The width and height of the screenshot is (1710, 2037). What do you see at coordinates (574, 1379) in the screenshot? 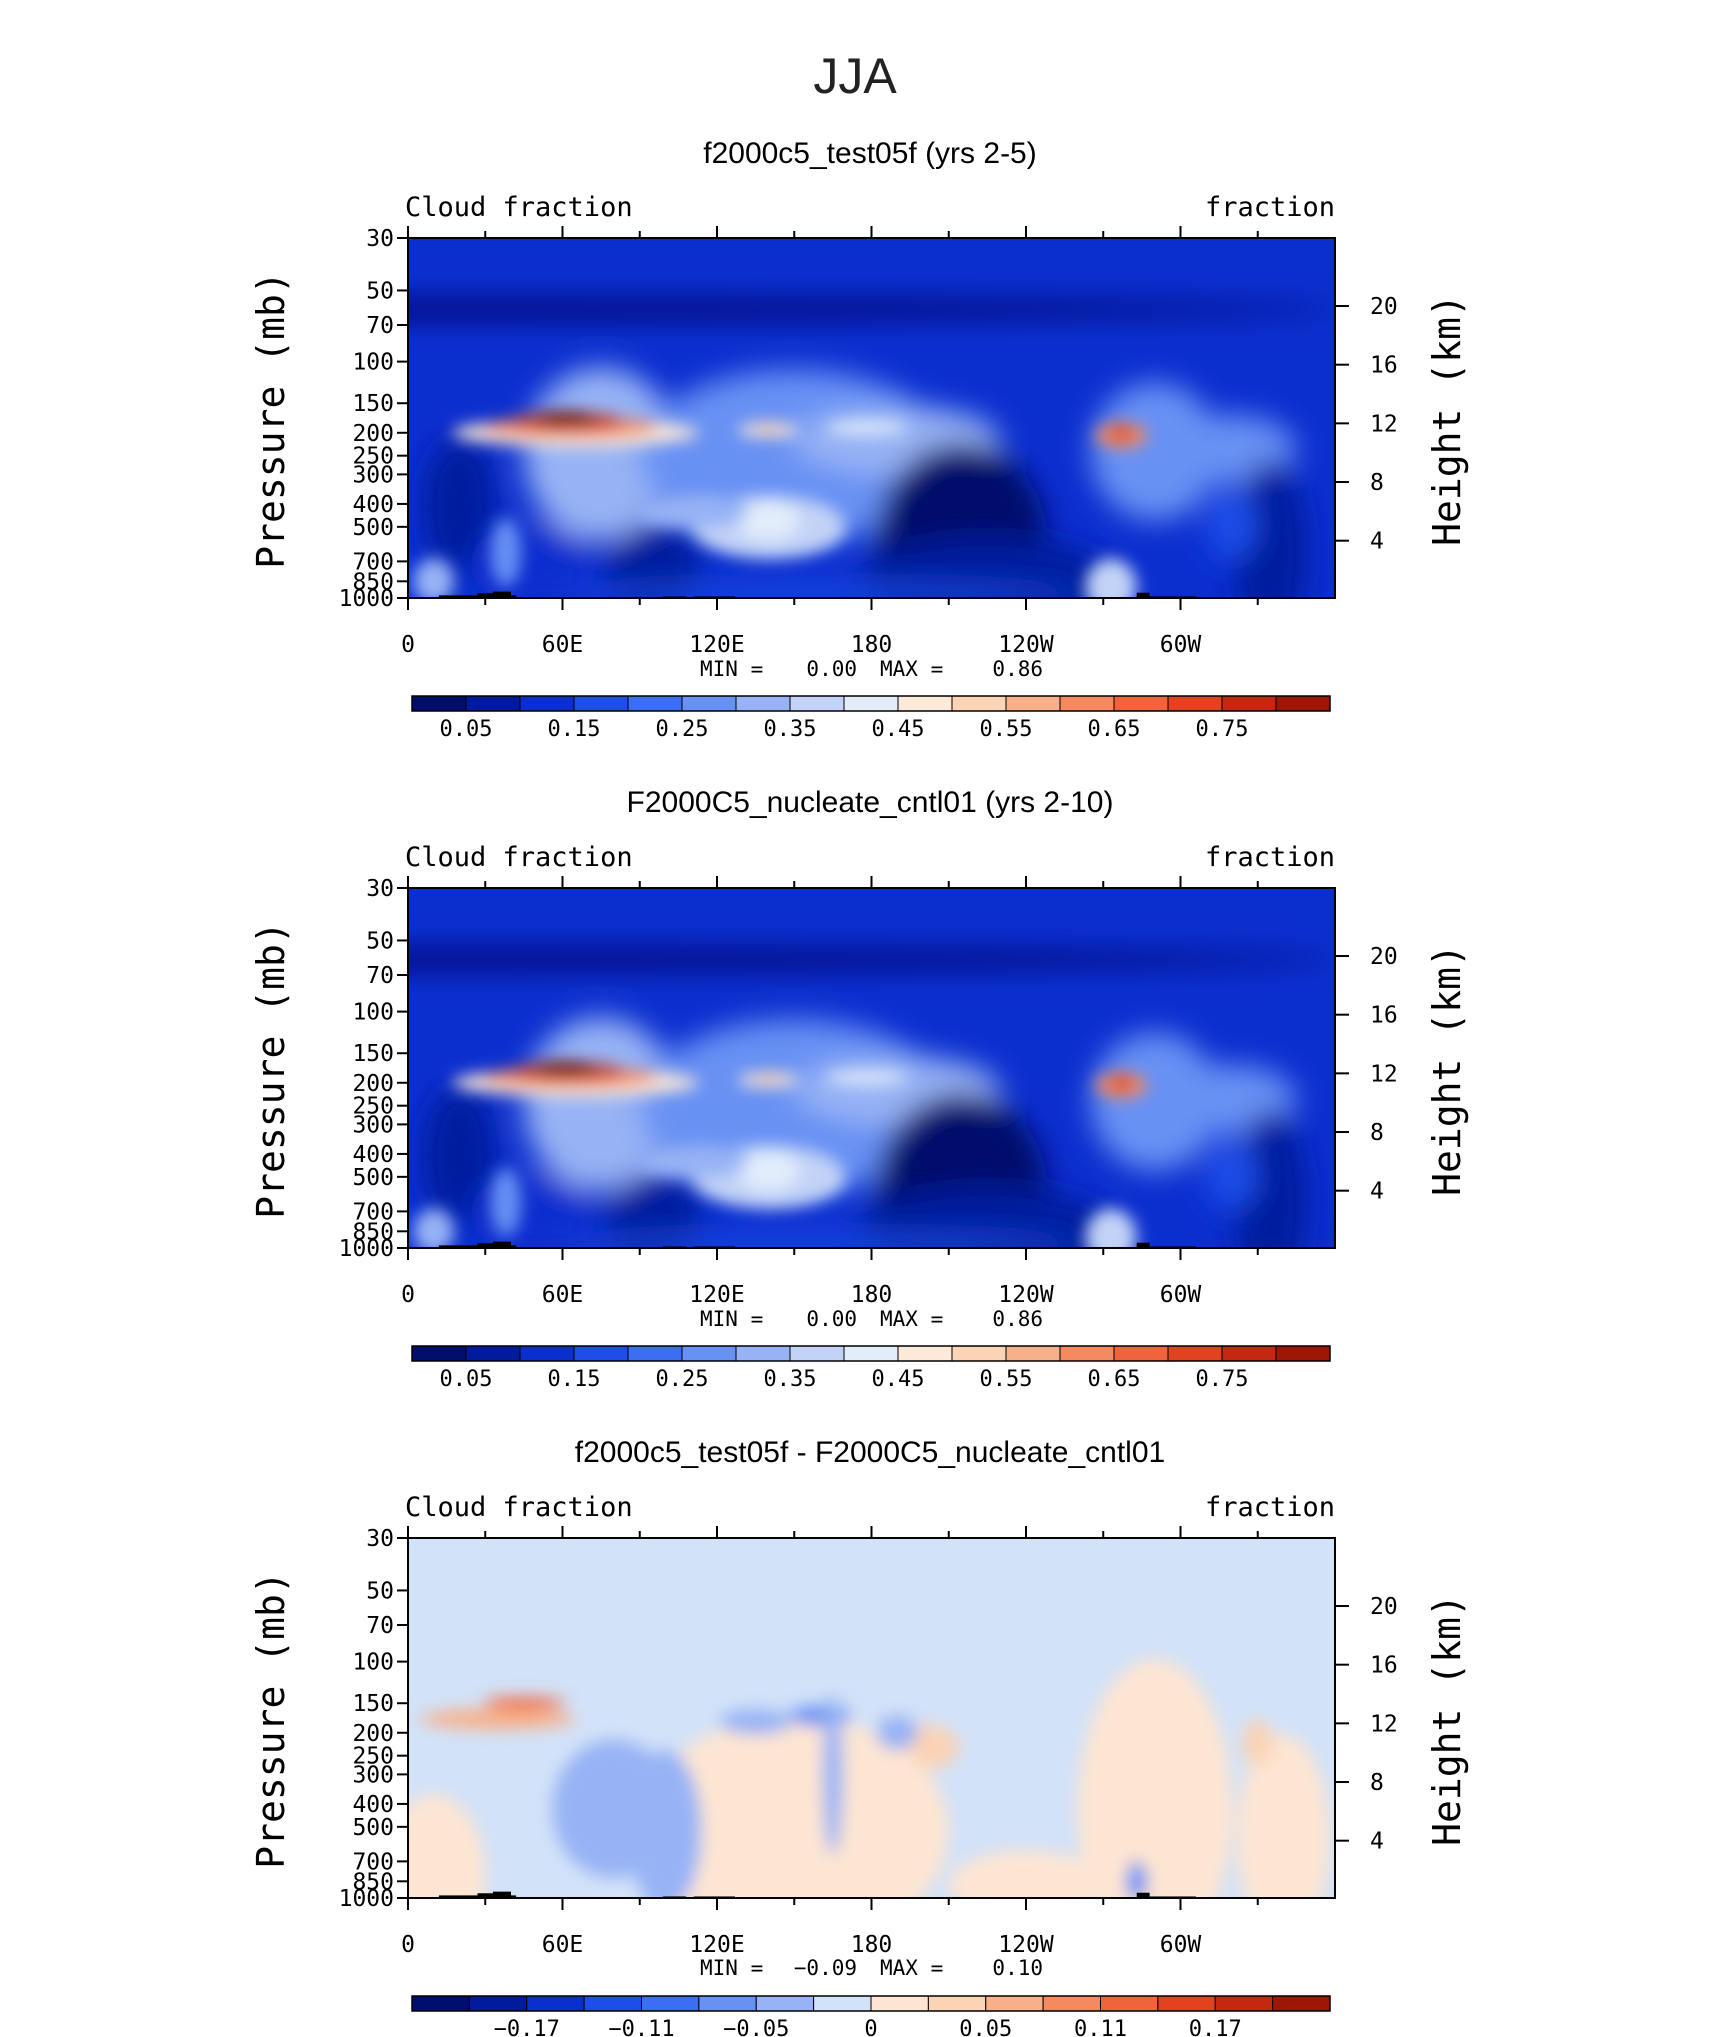
I see `colorbar-label: 0.15` at bounding box center [574, 1379].